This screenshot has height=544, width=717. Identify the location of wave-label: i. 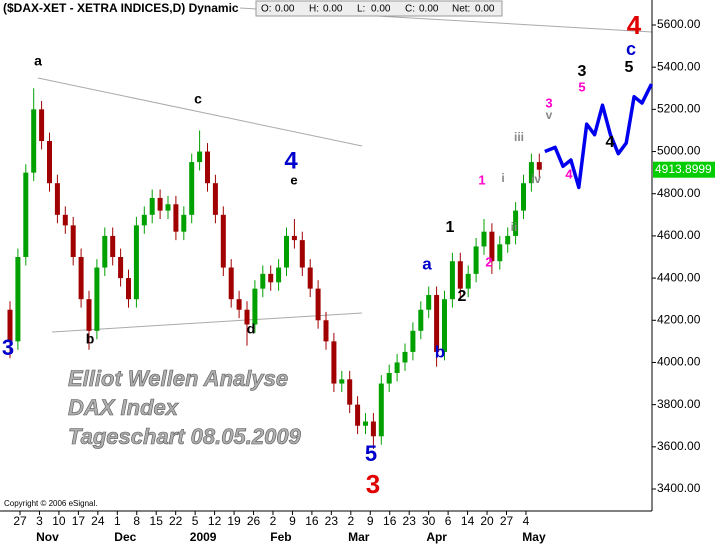
(502, 178).